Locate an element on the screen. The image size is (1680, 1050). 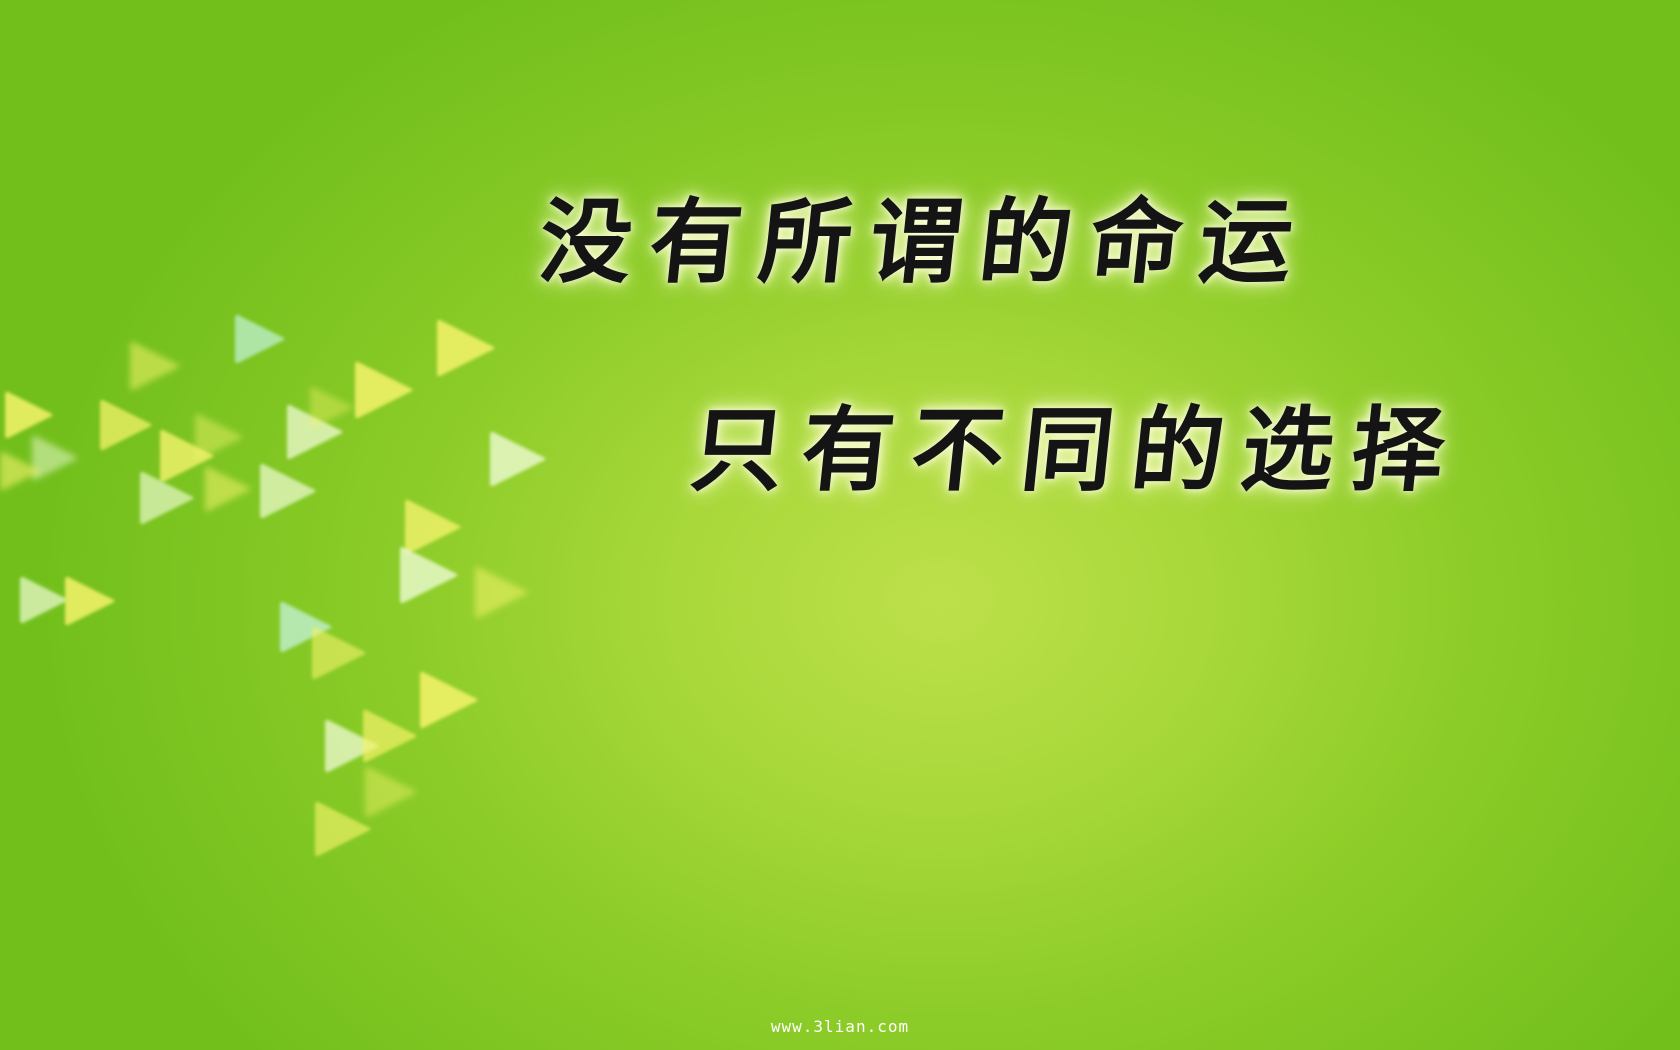
site-watermark: www.3lian.com is located at coordinates (840, 1026).